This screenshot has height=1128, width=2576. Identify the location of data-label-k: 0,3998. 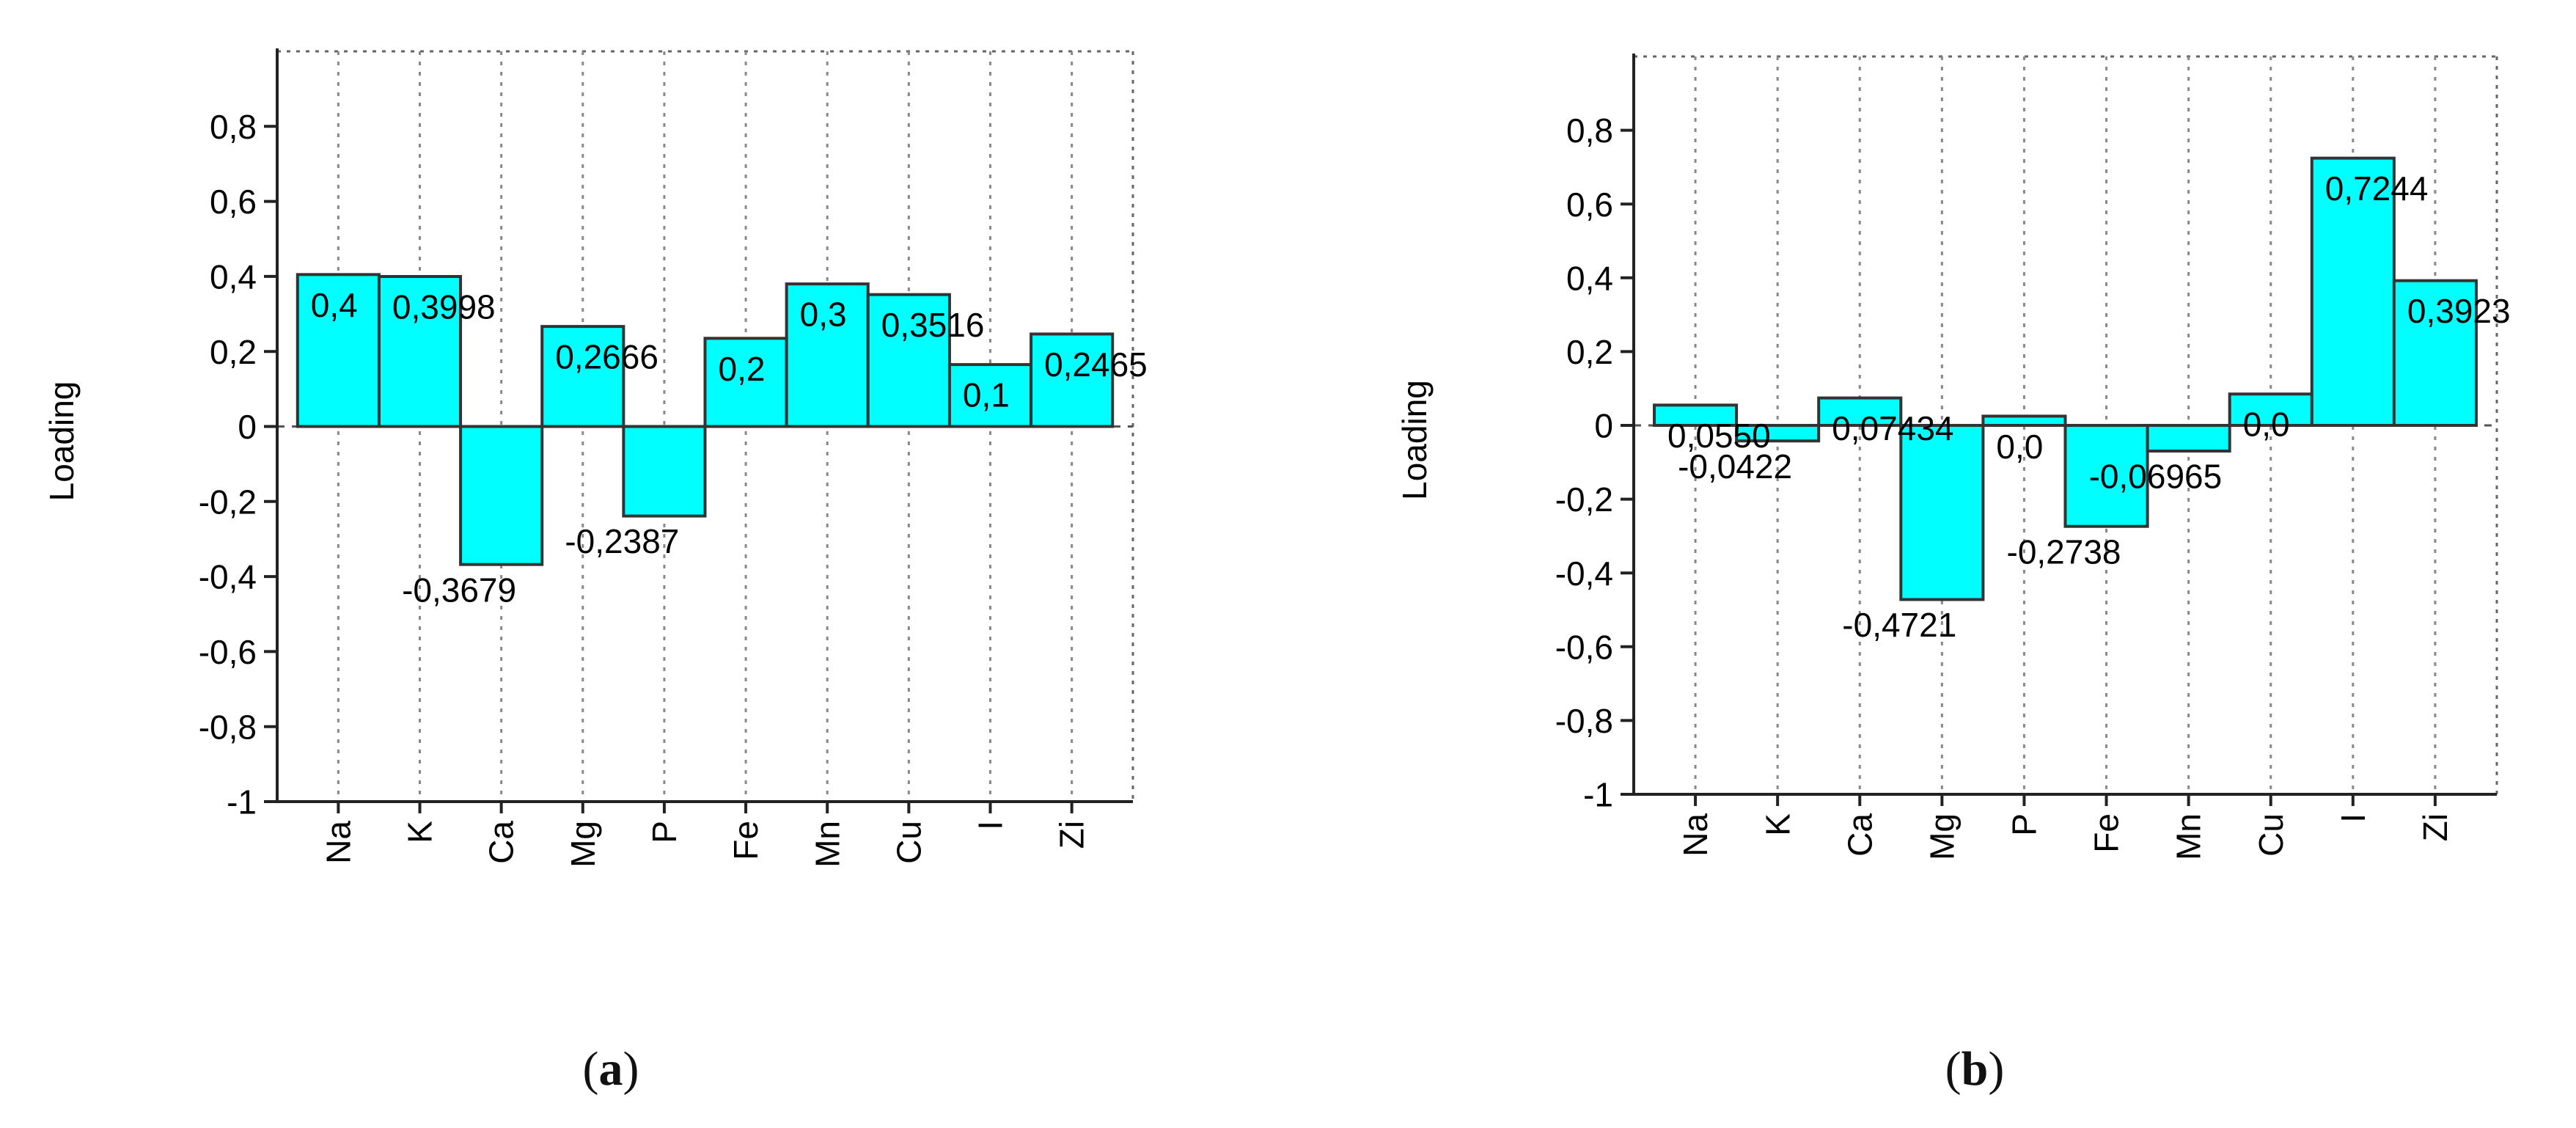
(444, 307).